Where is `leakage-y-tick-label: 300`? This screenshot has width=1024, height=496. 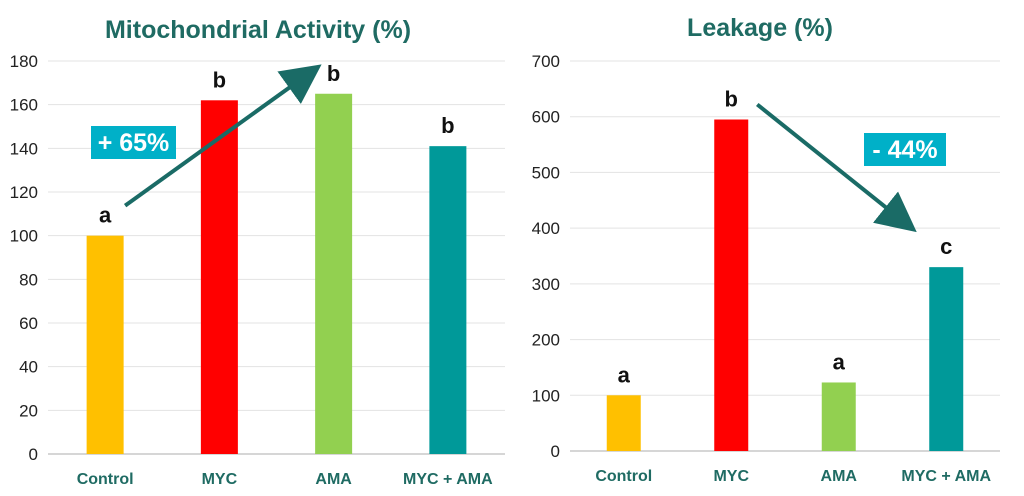
leakage-y-tick-label: 300 is located at coordinates (546, 284).